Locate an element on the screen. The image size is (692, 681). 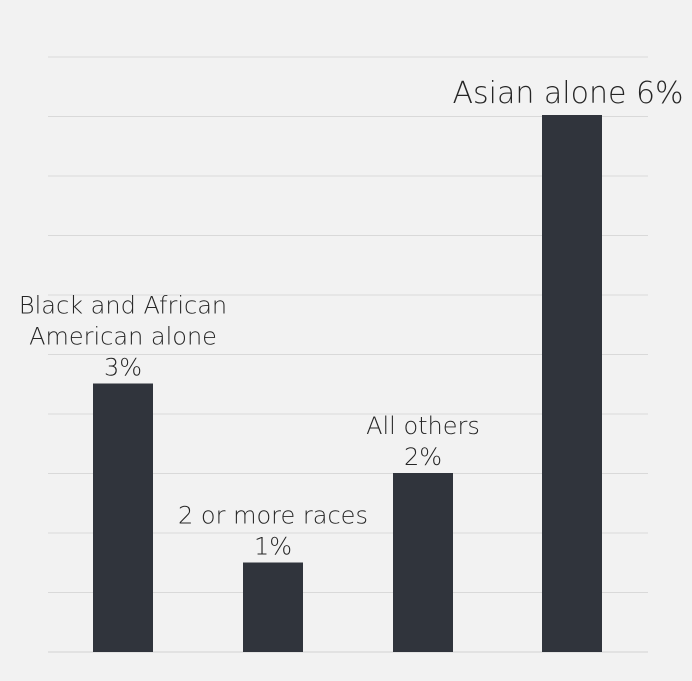
data-label: 2% is located at coordinates (423, 457).